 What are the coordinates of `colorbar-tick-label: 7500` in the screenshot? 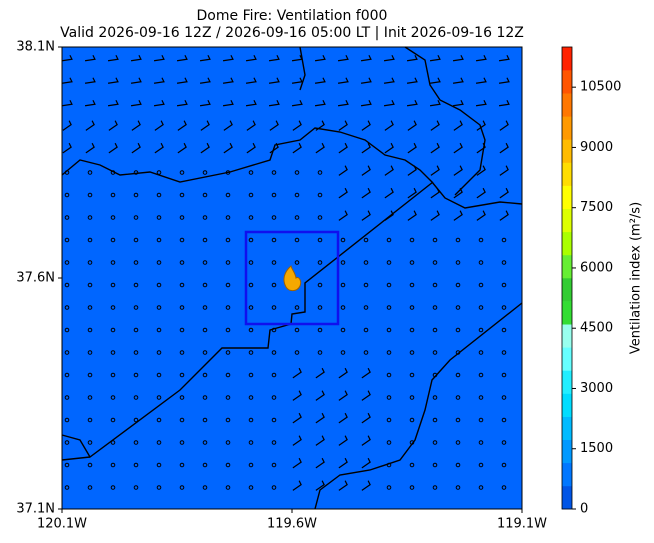 It's located at (596, 207).